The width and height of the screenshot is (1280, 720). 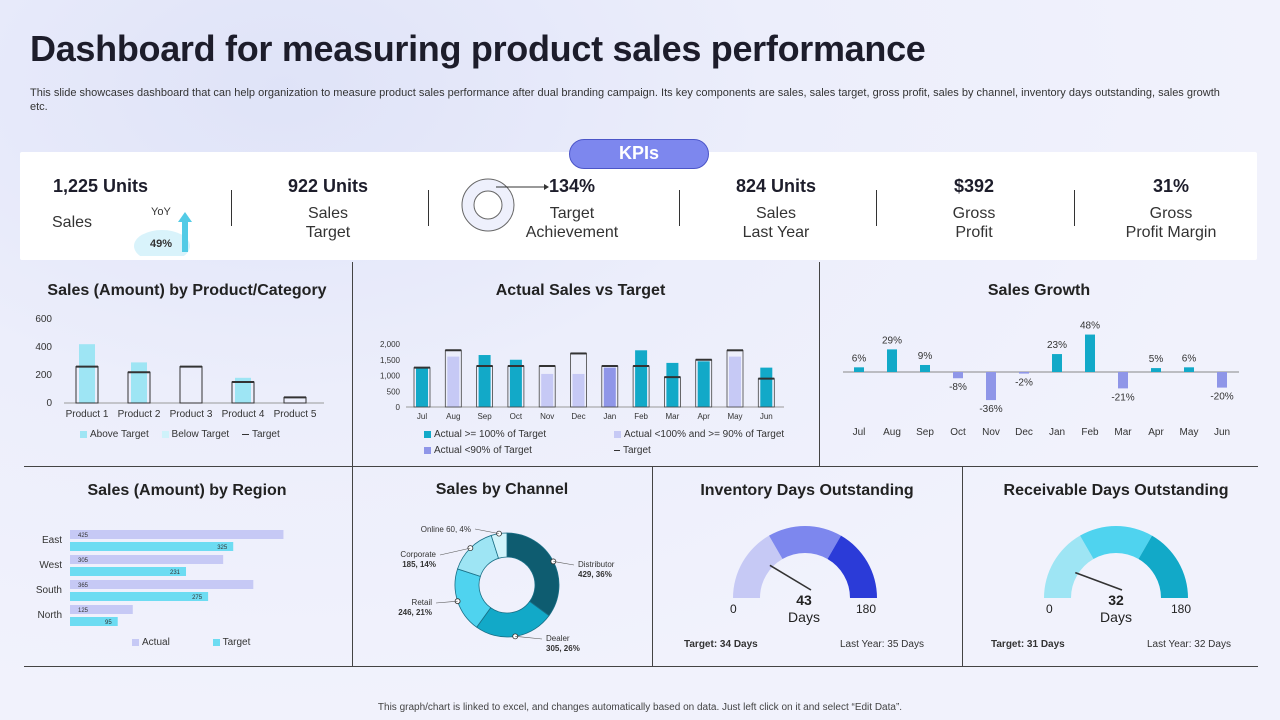 What do you see at coordinates (49, 590) in the screenshot?
I see `category-label: South` at bounding box center [49, 590].